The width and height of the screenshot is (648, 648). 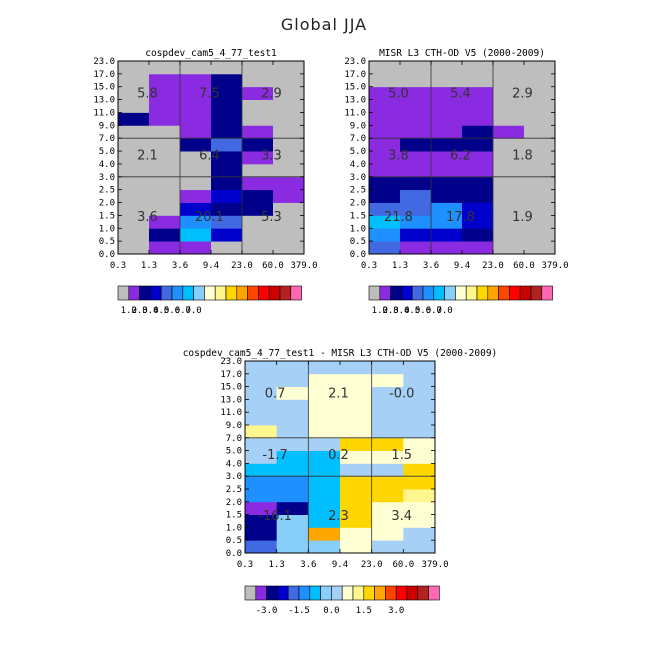 I want to click on region-value-label: 2.1, so click(x=338, y=393).